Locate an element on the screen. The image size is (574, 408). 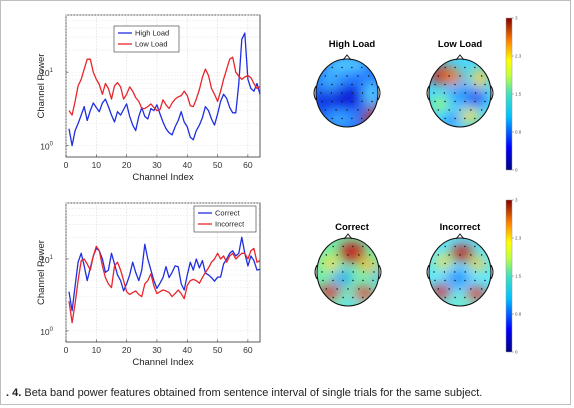
y-tick-label: 100 is located at coordinates (46, 332).